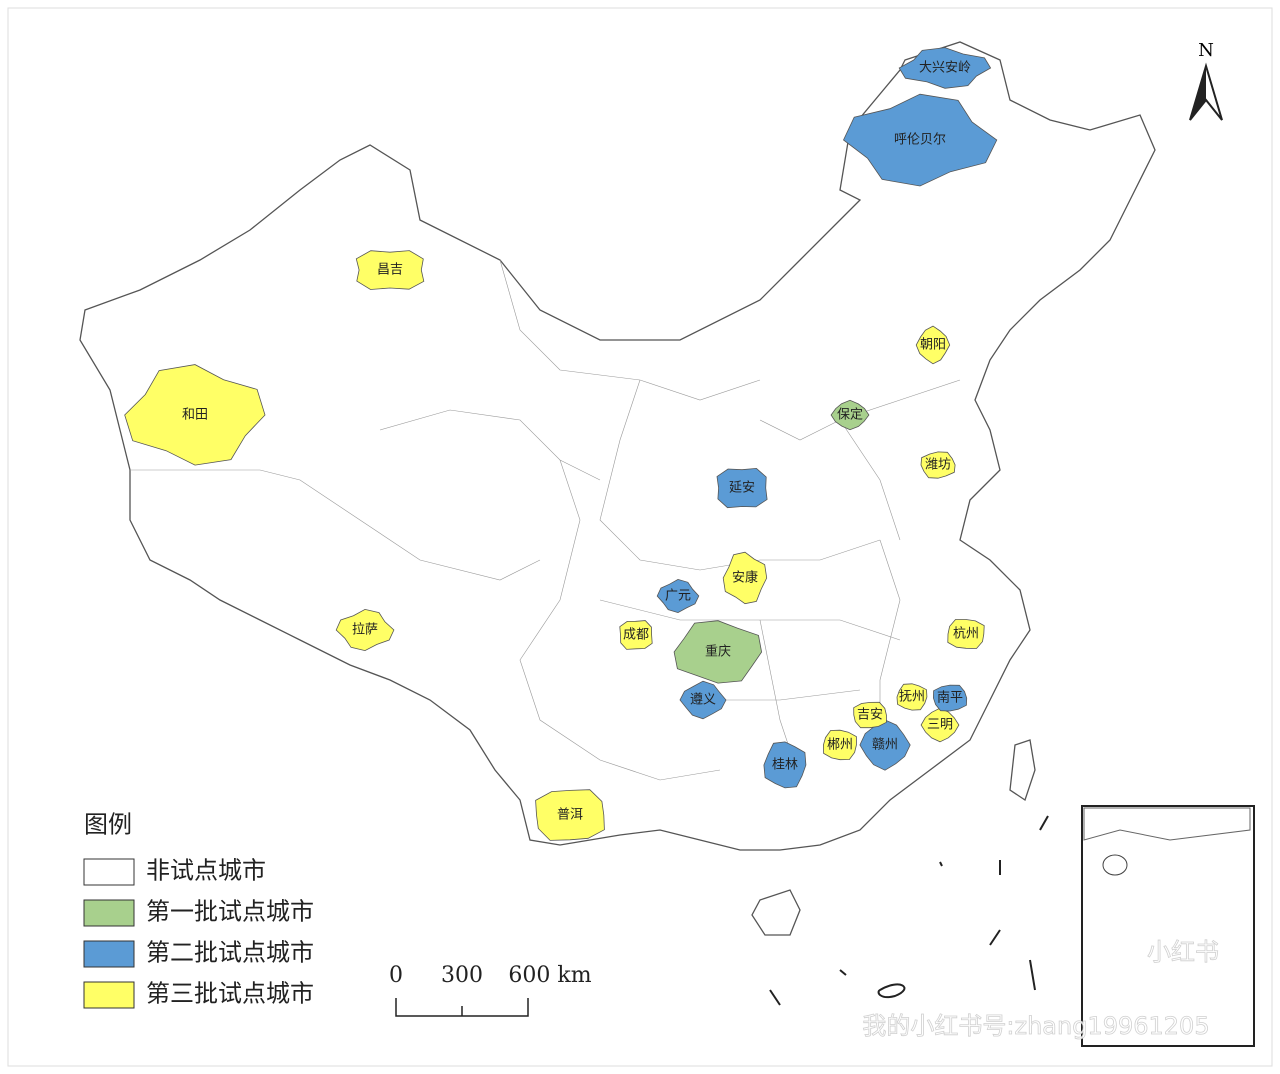  What do you see at coordinates (1198, 93) in the screenshot?
I see `north-arrow-fill` at bounding box center [1198, 93].